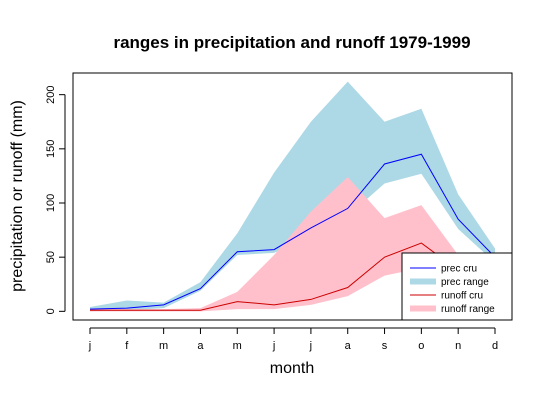 This screenshot has height=412, width=550. Describe the element at coordinates (458, 346) in the screenshot. I see `x-tick-label: n` at that location.